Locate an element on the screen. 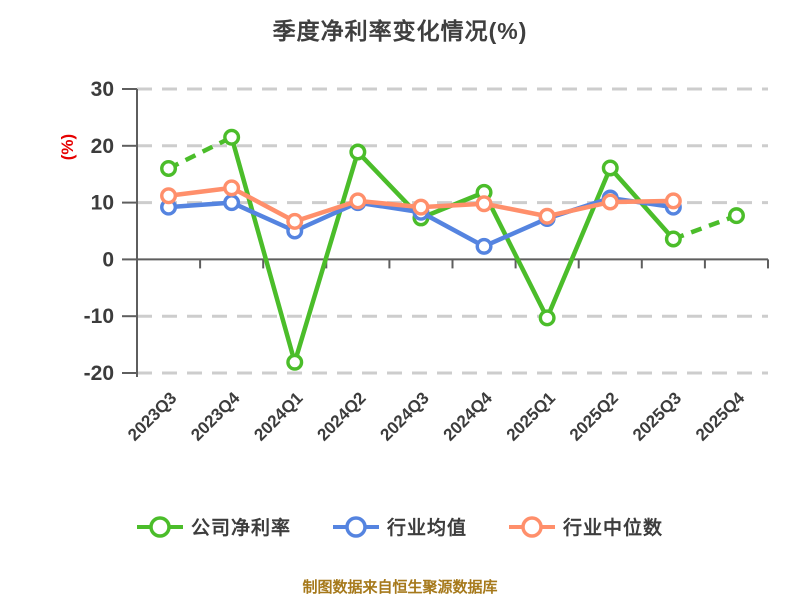 Image resolution: width=800 pixels, height=600 pixels. series-marker-orange-icon is located at coordinates (532, 526).